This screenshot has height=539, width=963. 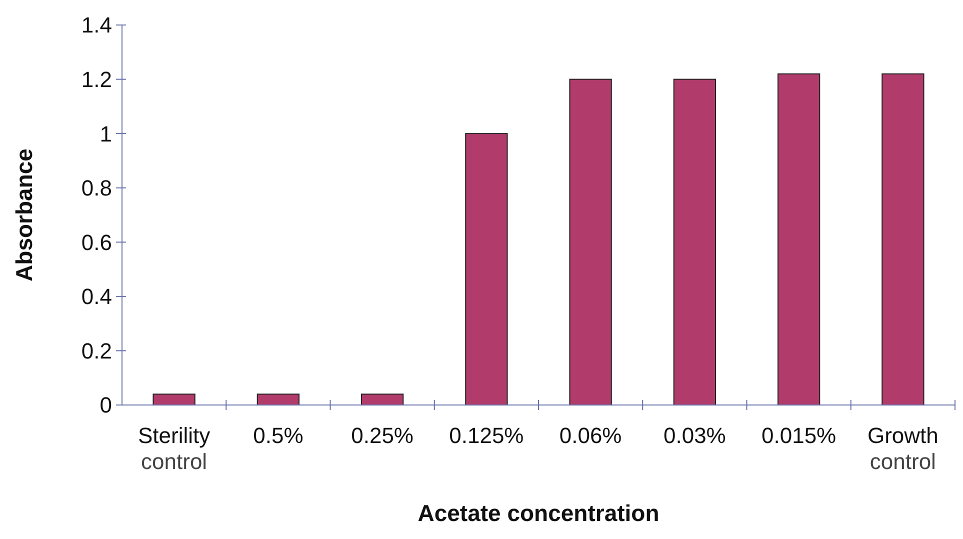 What do you see at coordinates (278, 435) in the screenshot?
I see `x-tick-label: 0.5%` at bounding box center [278, 435].